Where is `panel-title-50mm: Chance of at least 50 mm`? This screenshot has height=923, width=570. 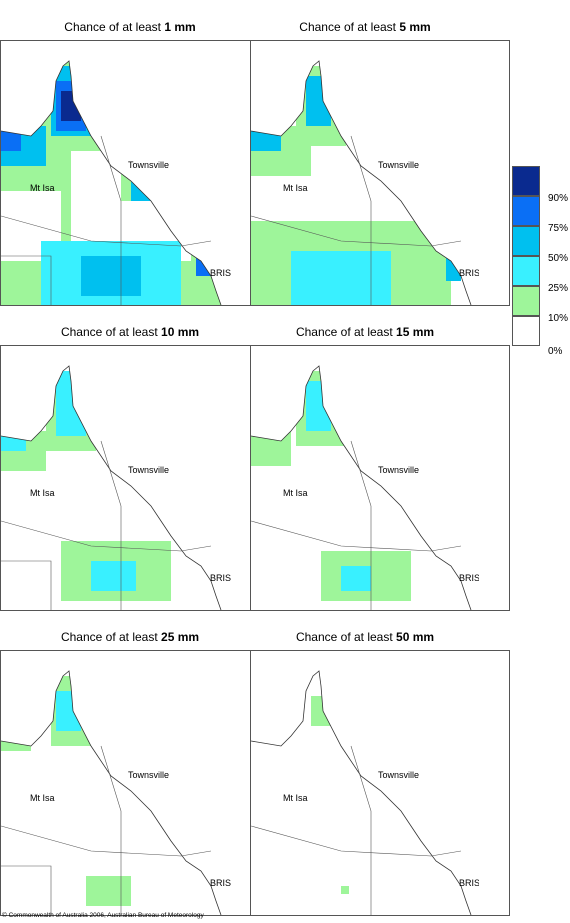
panel-title-50mm: Chance of at least 50 mm is located at coordinates (365, 637).